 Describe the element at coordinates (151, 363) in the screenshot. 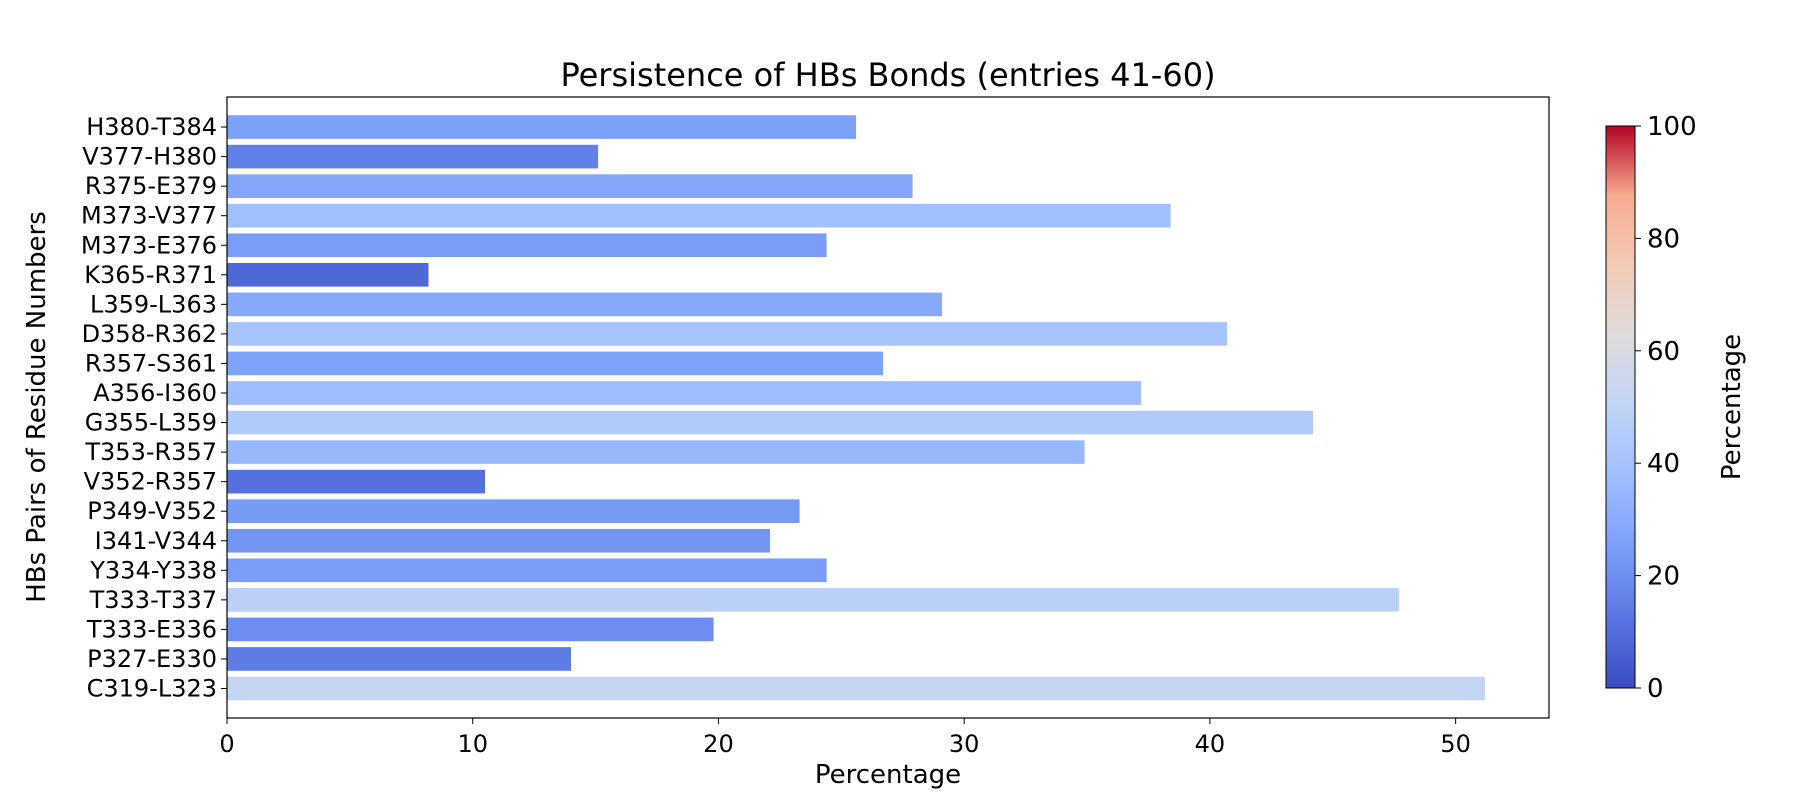

I see `y-tick-label: R357-S361` at that location.